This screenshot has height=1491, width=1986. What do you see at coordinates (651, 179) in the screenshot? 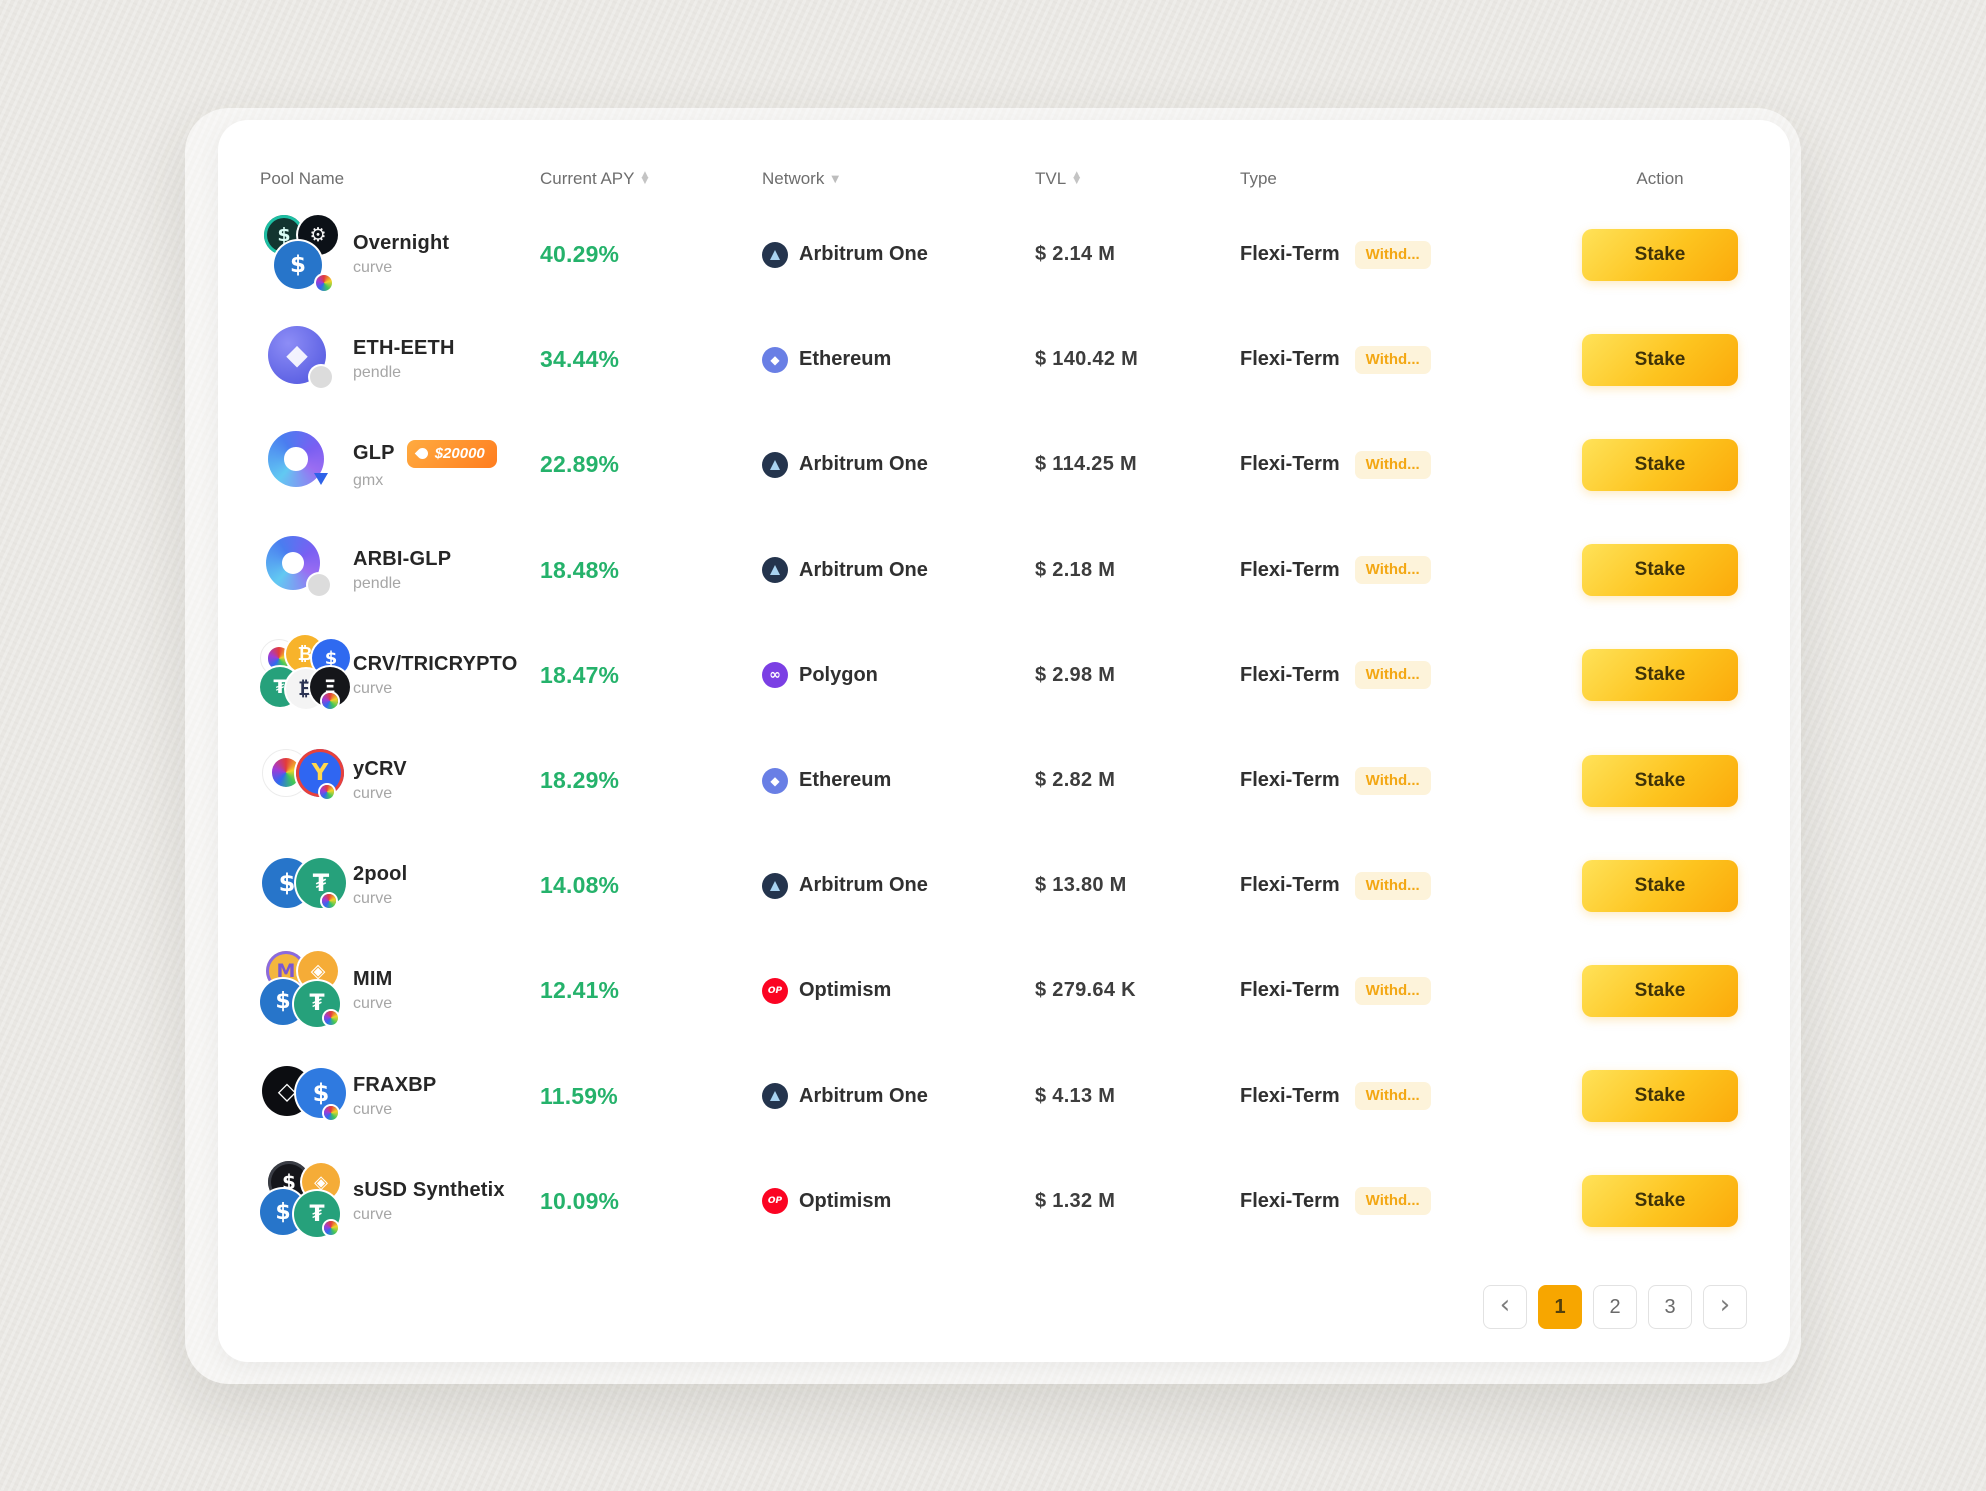
I see `column-header-current-apy: Current APY ▲ ▼` at bounding box center [651, 179].